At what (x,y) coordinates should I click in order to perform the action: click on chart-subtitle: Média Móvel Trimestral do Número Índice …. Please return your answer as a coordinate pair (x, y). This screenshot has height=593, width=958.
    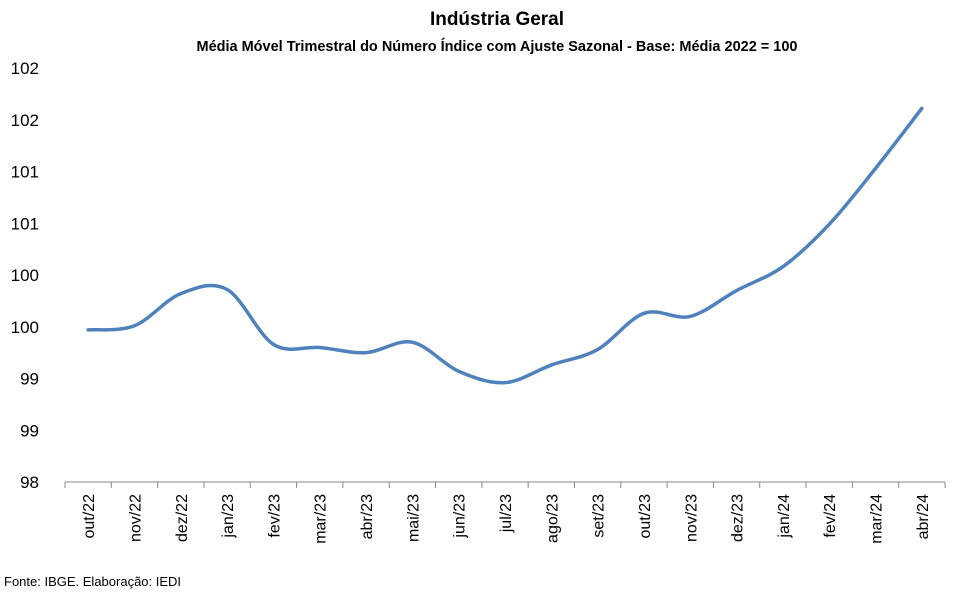
    Looking at the image, I should click on (496, 46).